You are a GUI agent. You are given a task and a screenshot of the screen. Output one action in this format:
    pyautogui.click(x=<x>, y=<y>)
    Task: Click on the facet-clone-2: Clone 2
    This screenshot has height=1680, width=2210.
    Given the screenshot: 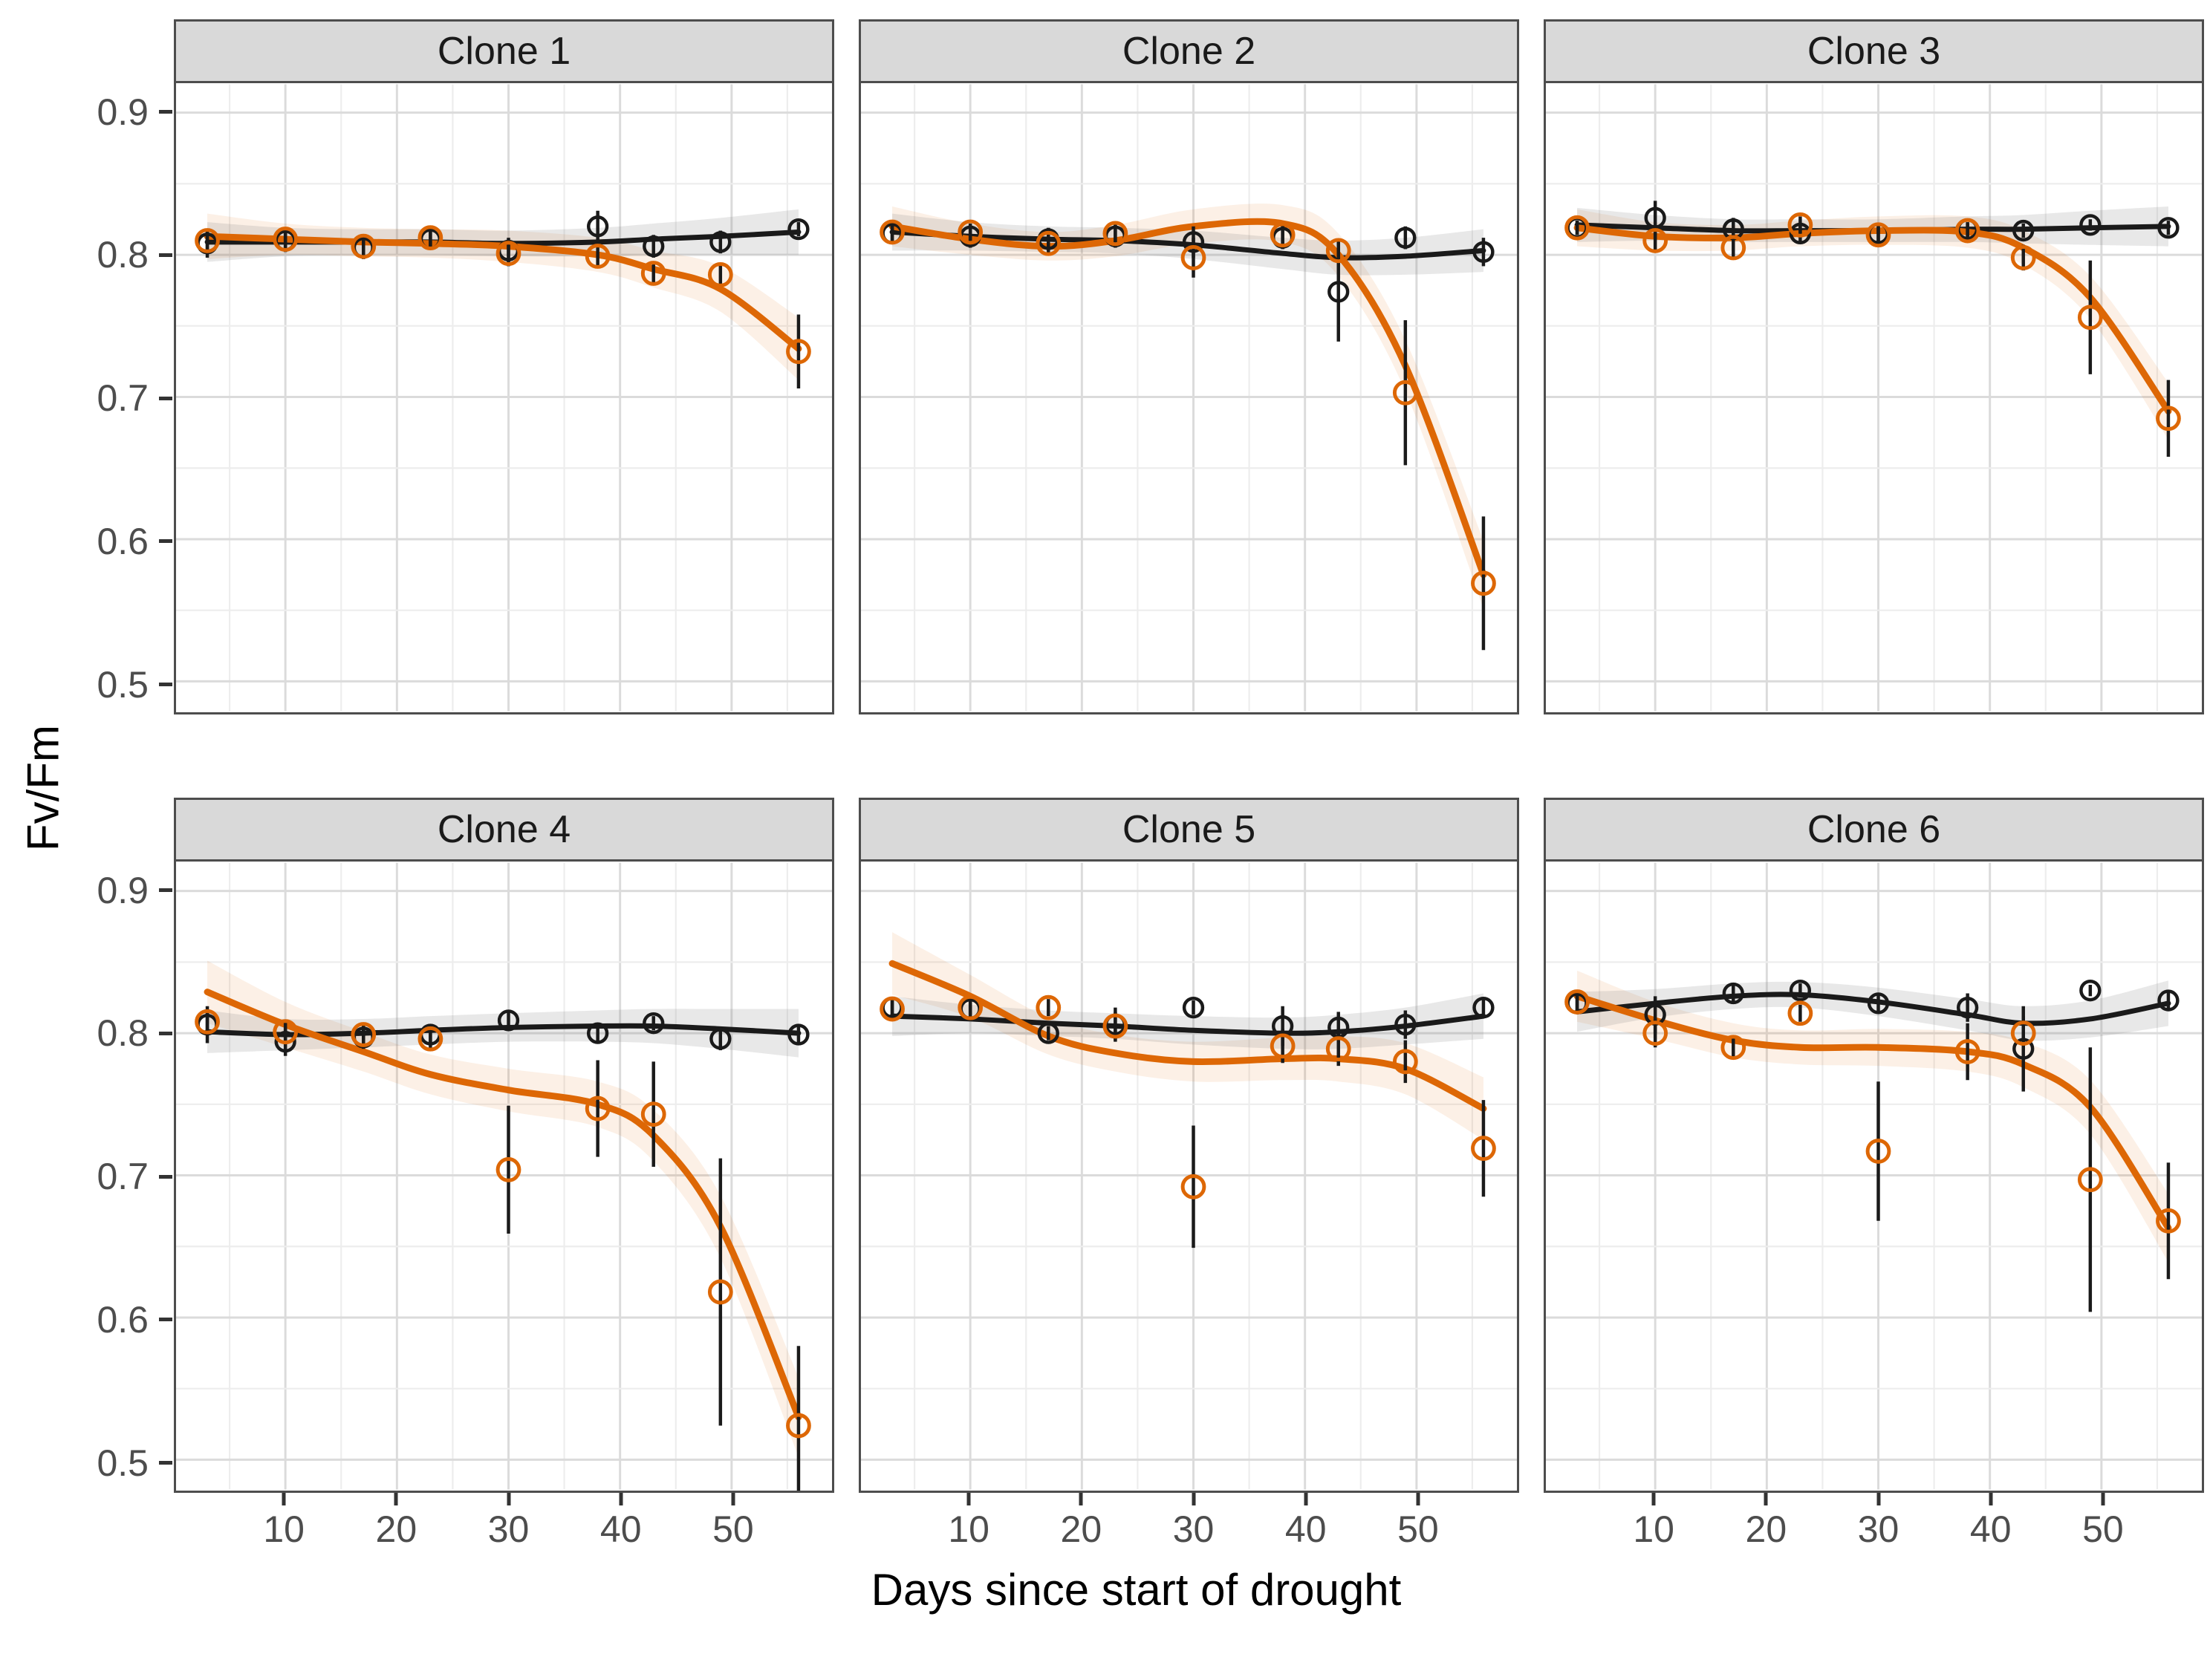 What is the action you would take?
    pyautogui.click(x=1189, y=367)
    